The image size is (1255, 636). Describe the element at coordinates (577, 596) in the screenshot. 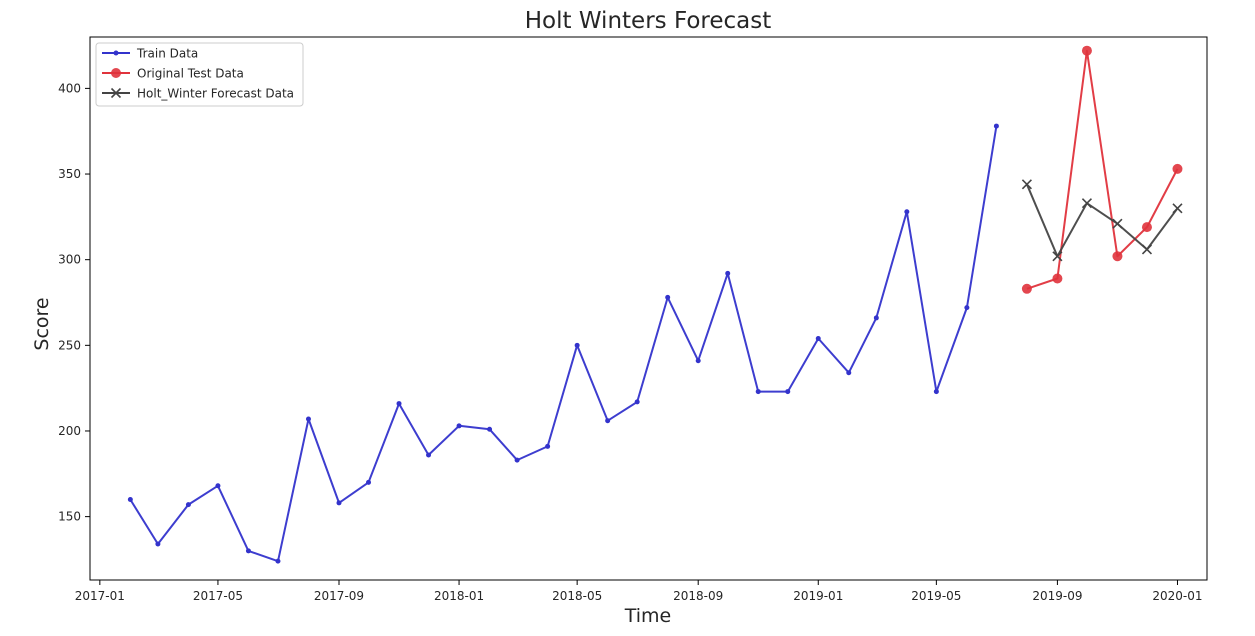

I see `x-tick-label: 2018-05` at that location.